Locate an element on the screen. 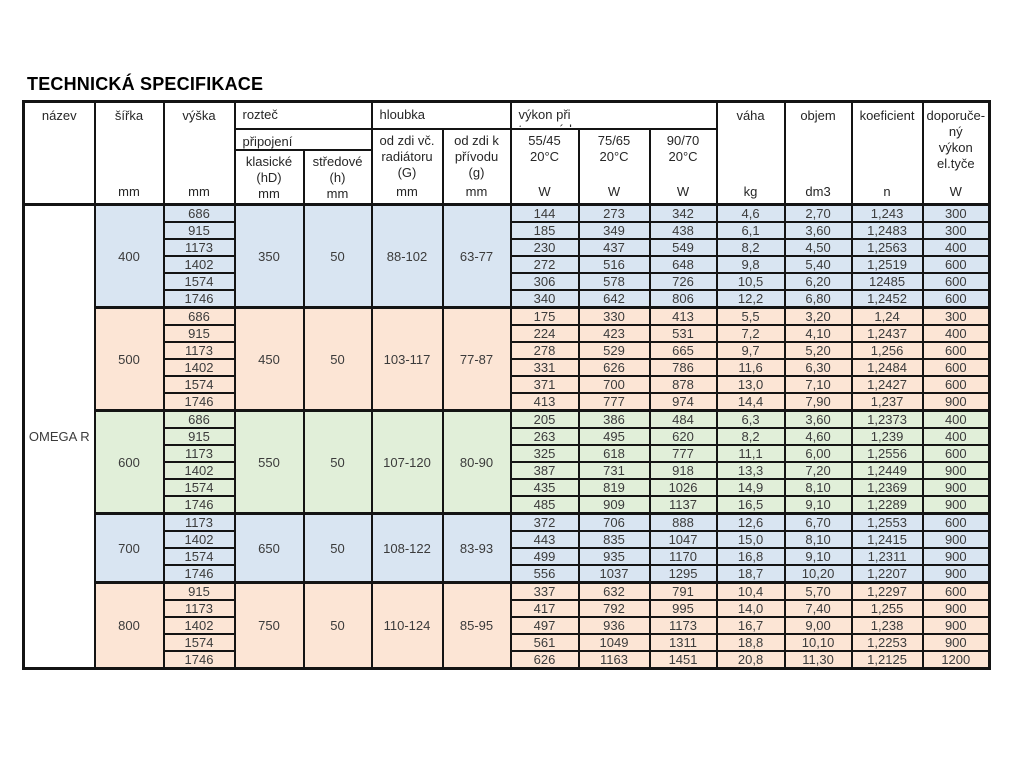  weight-cell: 6,3 is located at coordinates (750, 419).